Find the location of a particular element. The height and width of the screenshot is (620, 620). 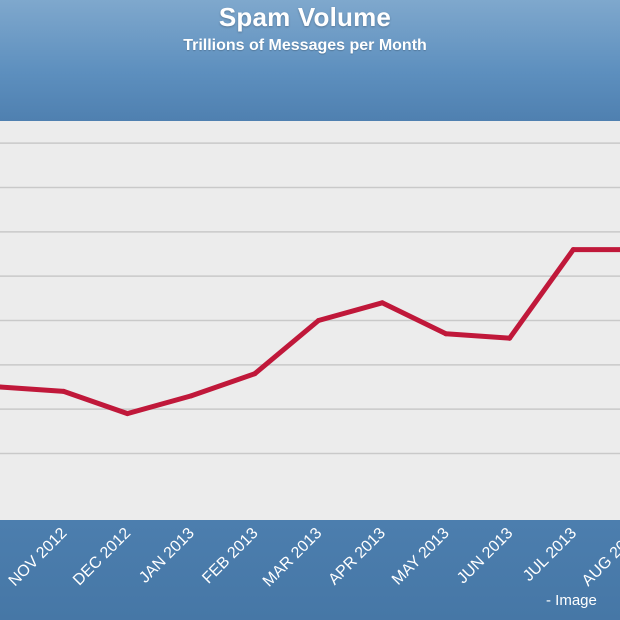

chart-subtitle: Trillions of Messages per Month is located at coordinates (305, 45).